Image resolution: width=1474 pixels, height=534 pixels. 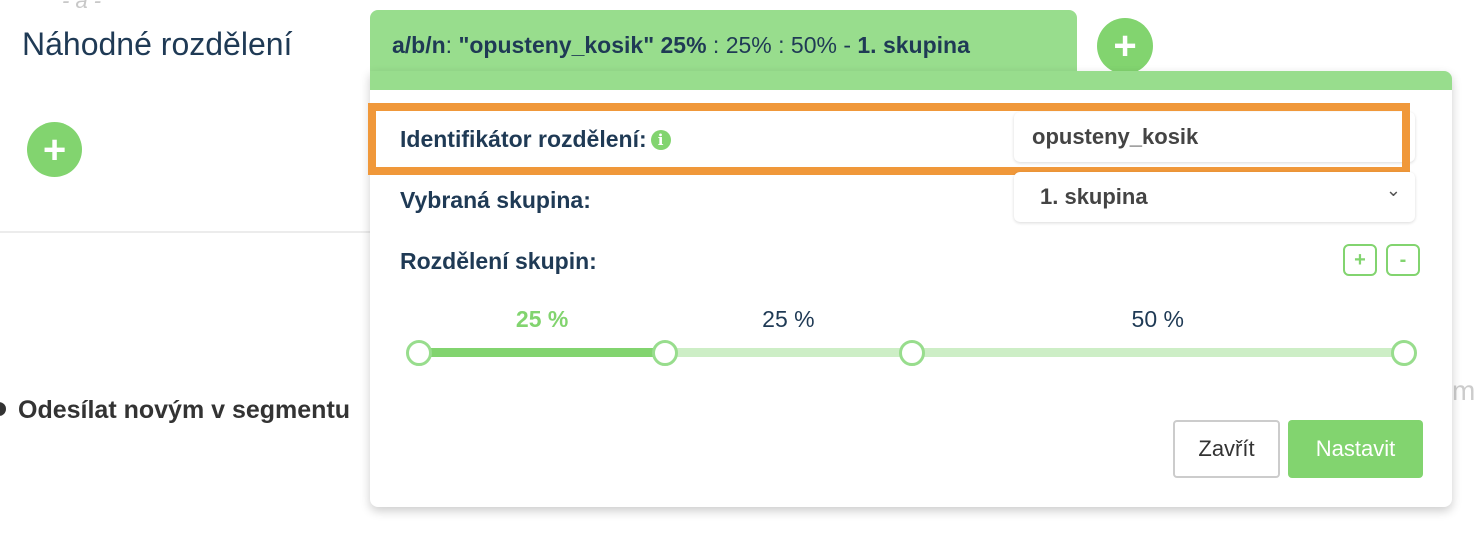 I want to click on group-split-label: Rozdělení skupin:, so click(x=498, y=261).